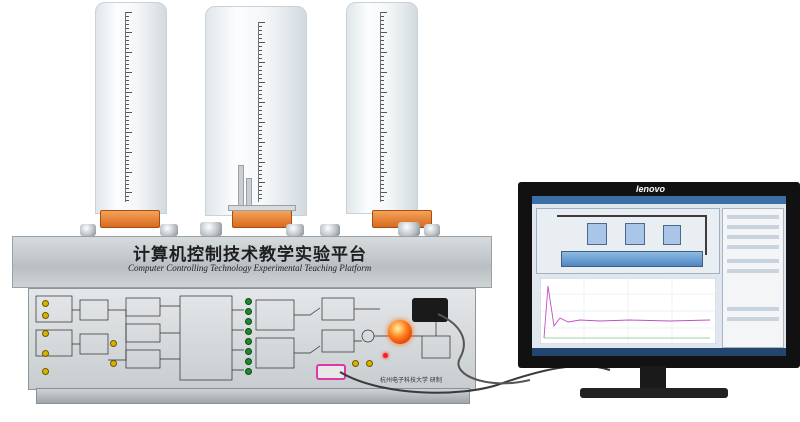 The height and width of the screenshot is (422, 800). I want to click on maker-label: 杭州电子科技大学 研制, so click(411, 380).